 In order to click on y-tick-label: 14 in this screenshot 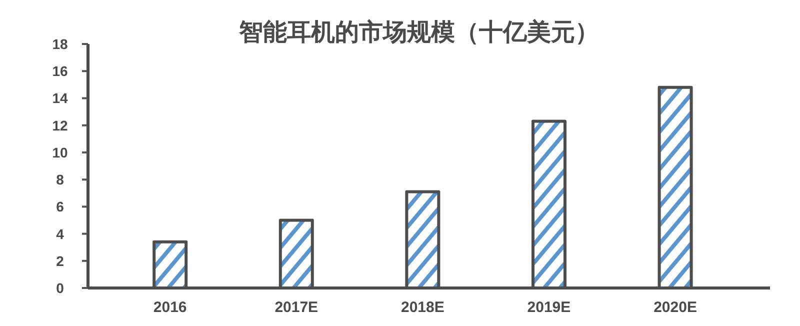, I will do `click(60, 98)`.